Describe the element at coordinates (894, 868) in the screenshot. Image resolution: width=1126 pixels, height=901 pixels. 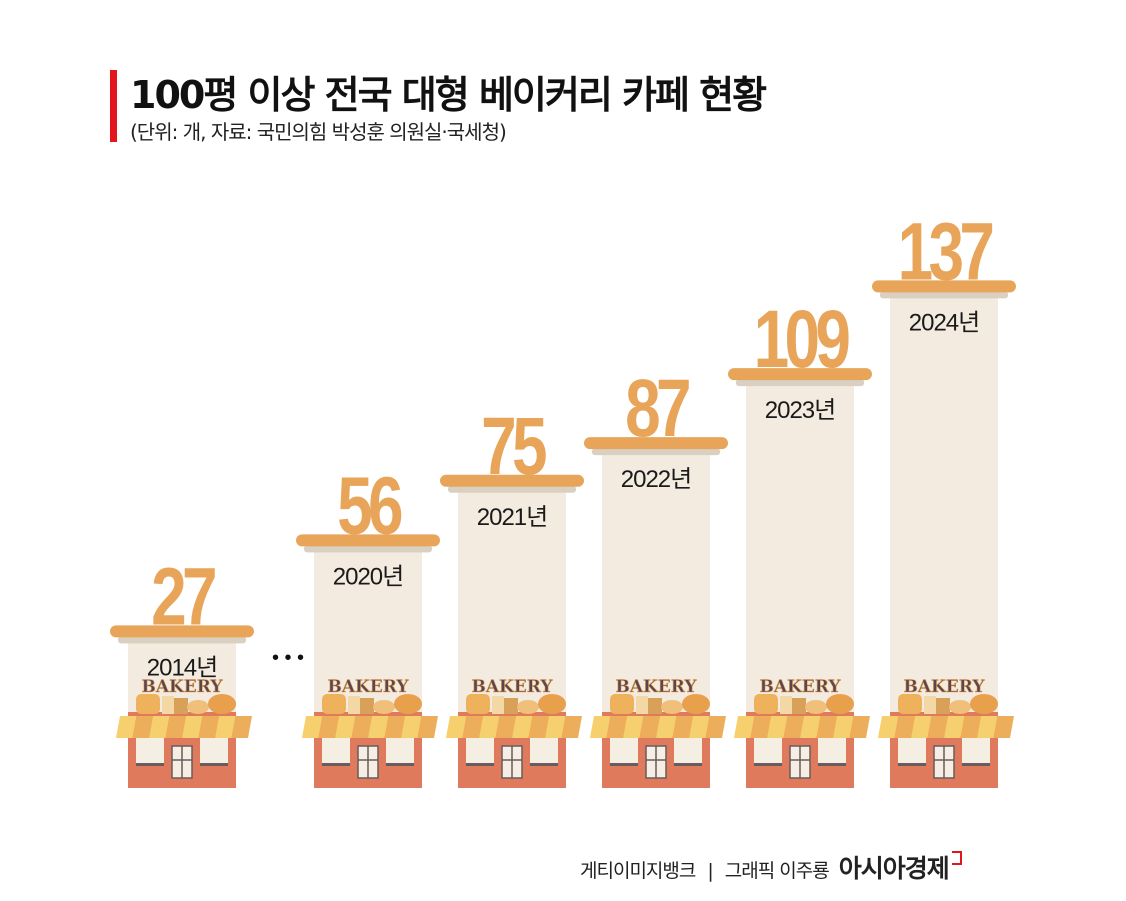
I see `brand-logo: 아시아경제` at that location.